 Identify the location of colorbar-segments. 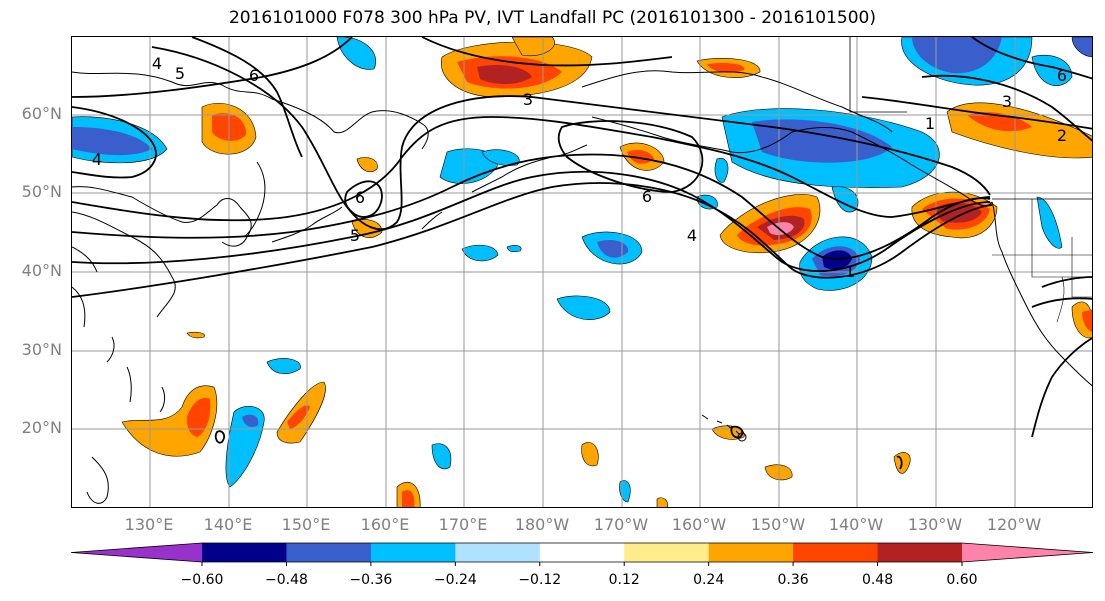
(582, 552).